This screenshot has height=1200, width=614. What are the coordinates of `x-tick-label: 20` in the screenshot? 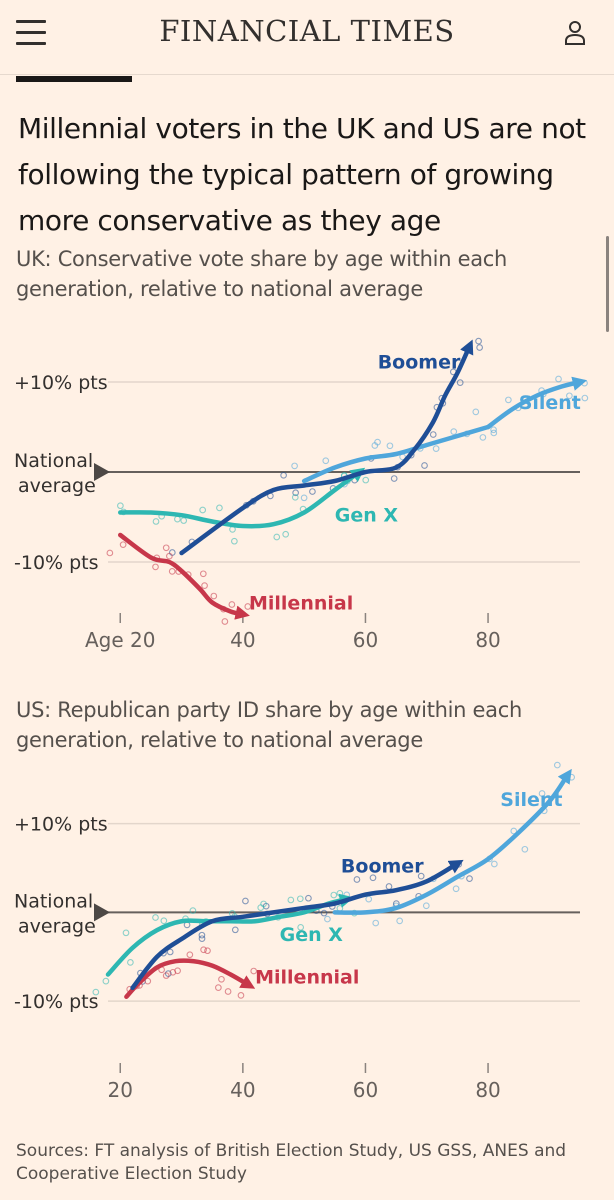 It's located at (120, 1090).